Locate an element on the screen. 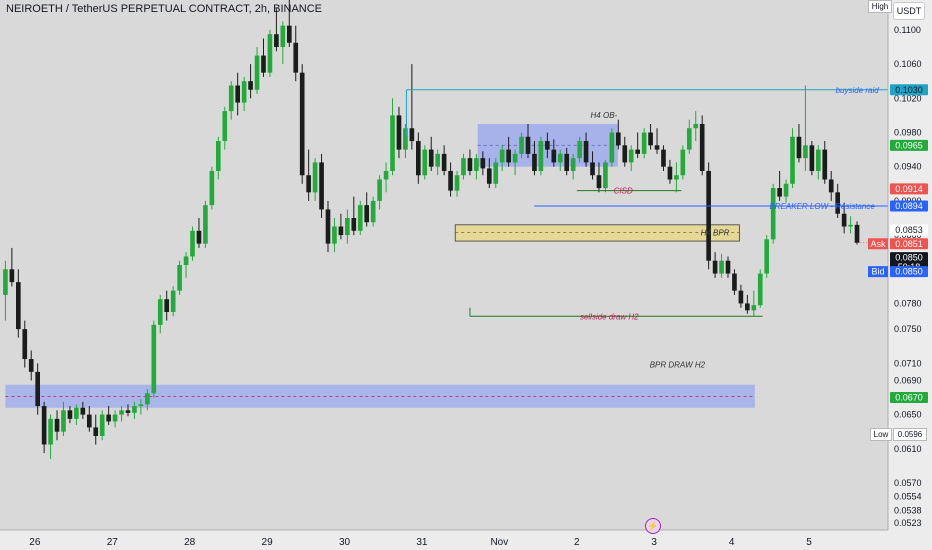  bpr-h2-zone is located at coordinates (380, 396).